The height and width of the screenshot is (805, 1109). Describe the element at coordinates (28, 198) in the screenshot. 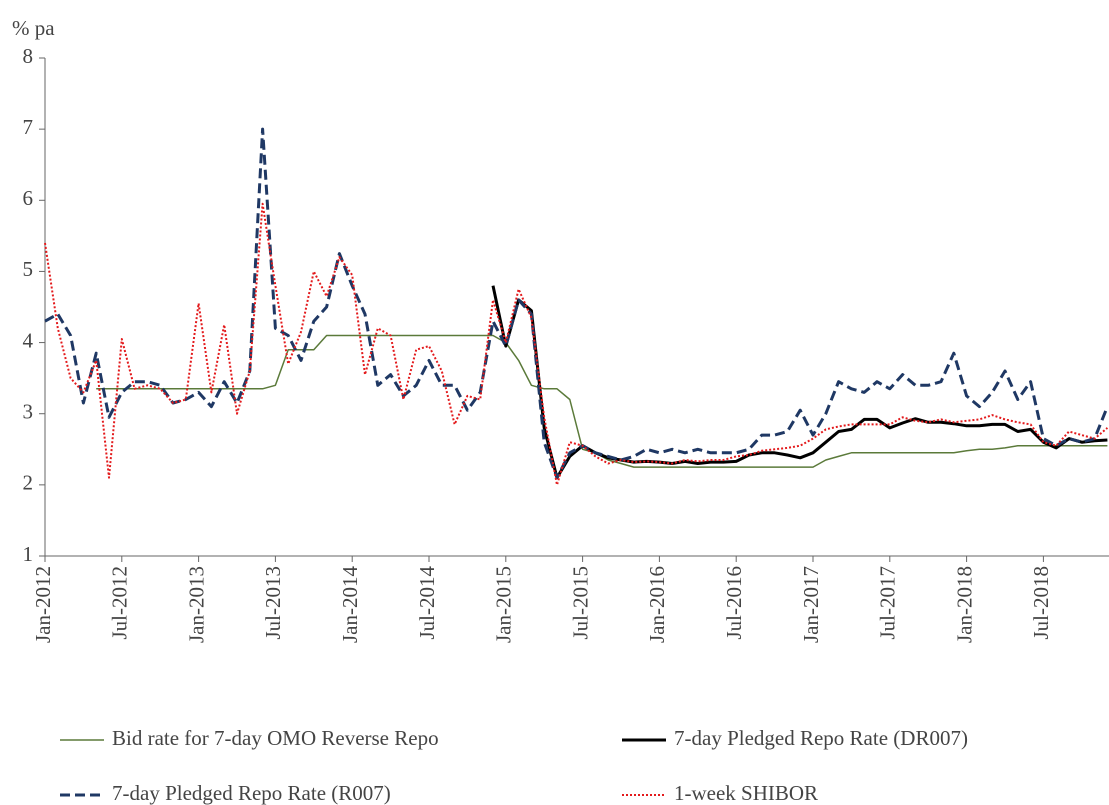

I see `y-tick-label: 6` at that location.